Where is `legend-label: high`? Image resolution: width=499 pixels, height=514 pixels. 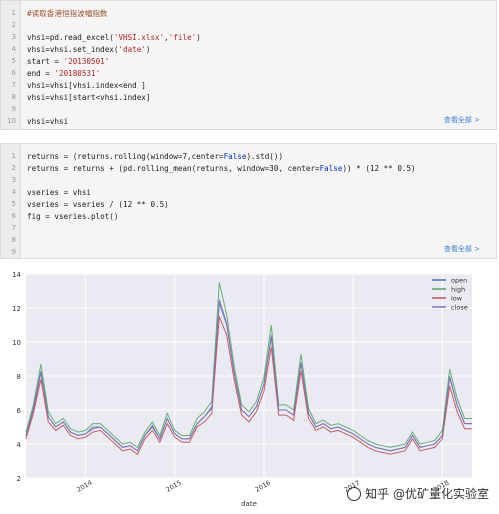 legend-label: high is located at coordinates (458, 290).